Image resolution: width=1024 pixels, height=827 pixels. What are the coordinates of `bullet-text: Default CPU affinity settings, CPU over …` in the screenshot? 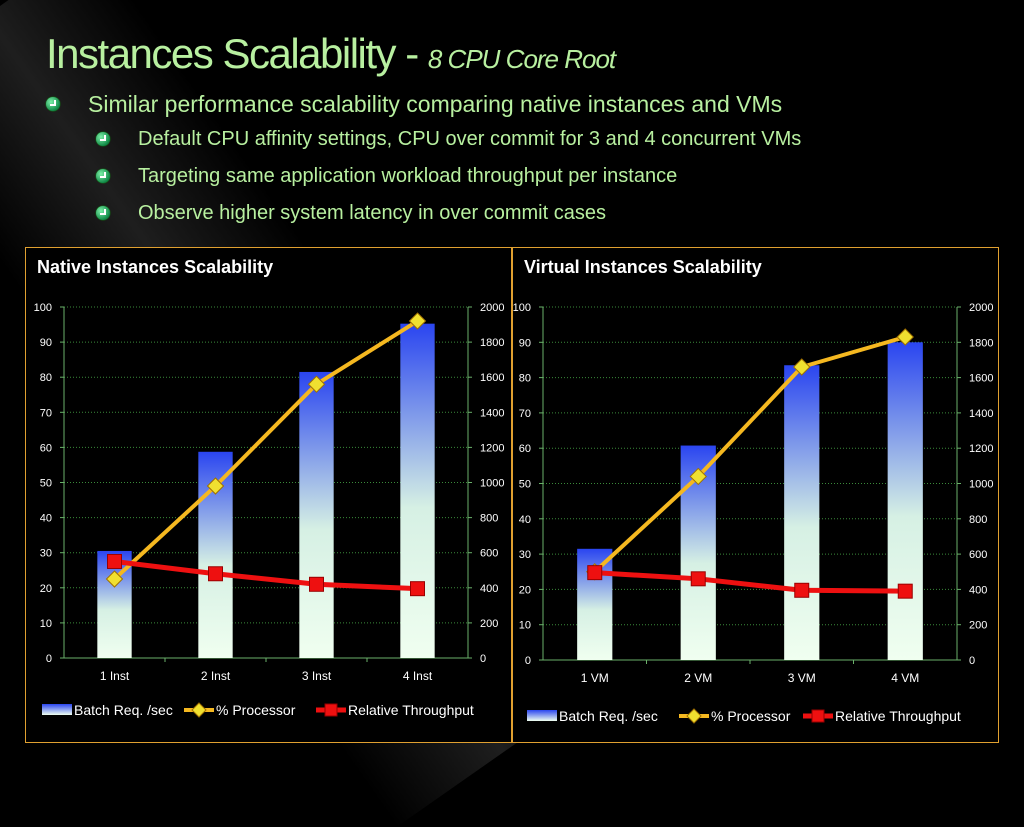 It's located at (470, 139).